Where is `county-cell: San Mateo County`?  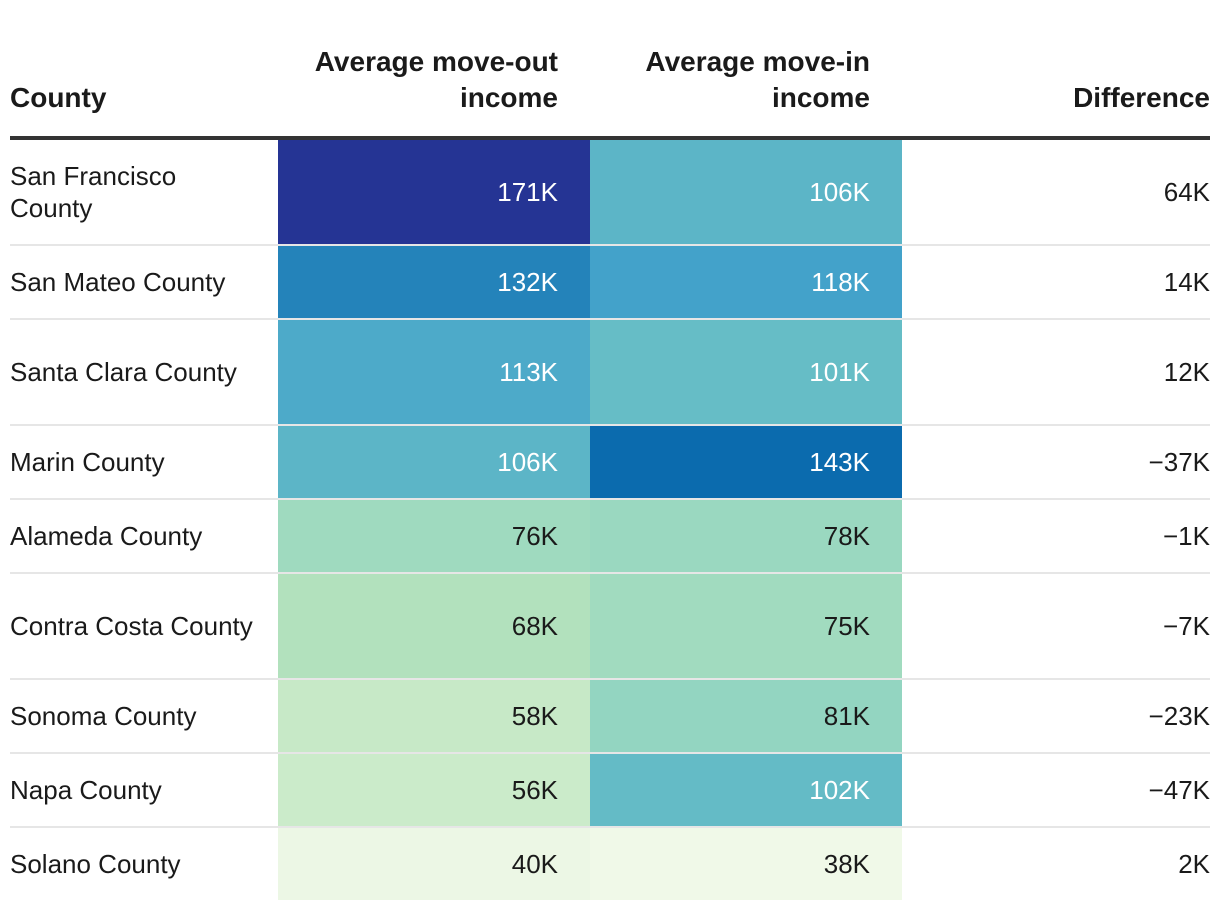
county-cell: San Mateo County is located at coordinates (144, 282).